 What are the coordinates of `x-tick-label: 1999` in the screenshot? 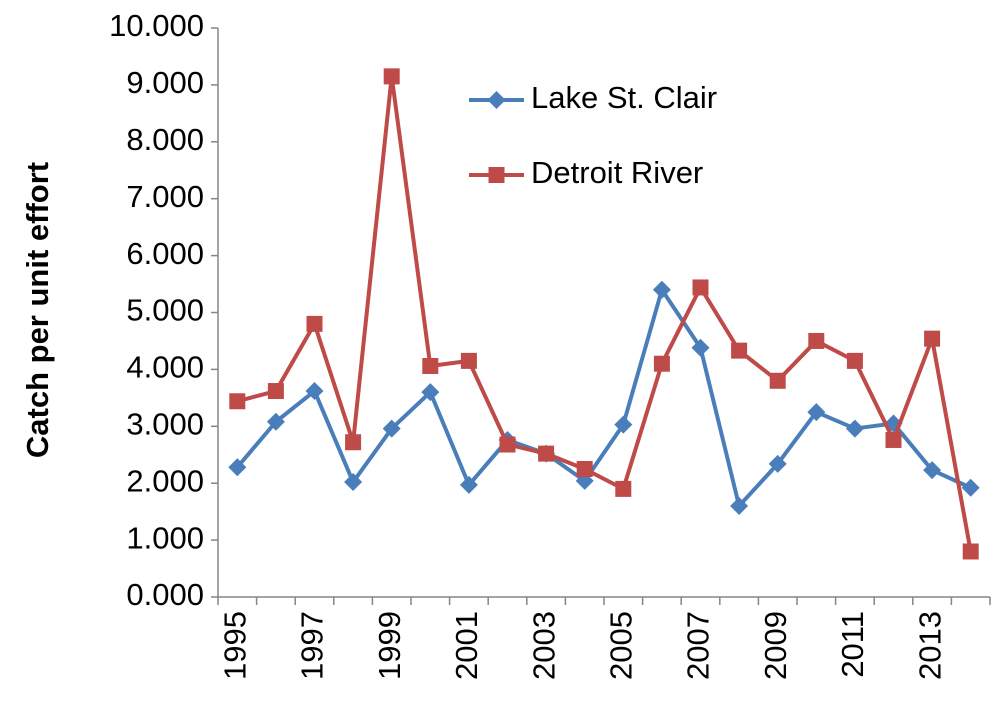 It's located at (389, 645).